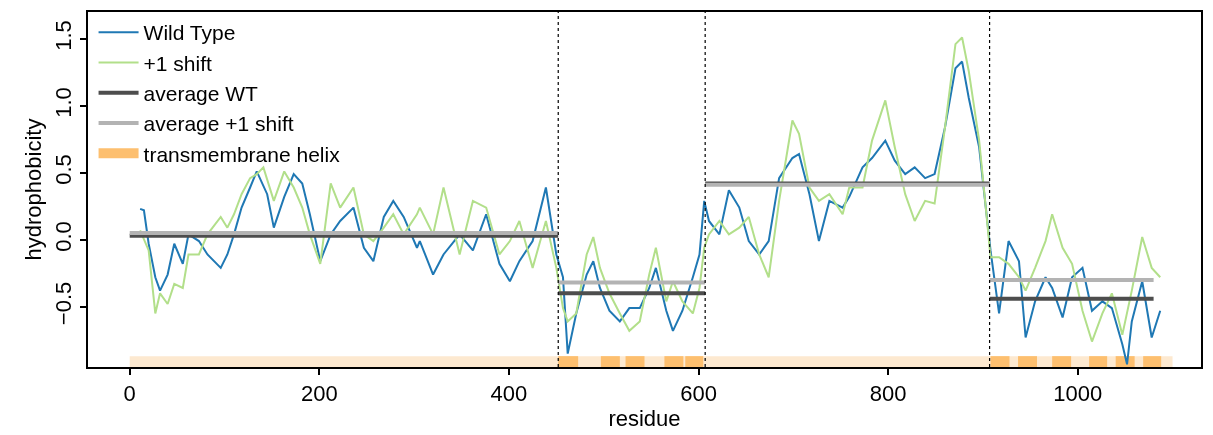 The width and height of the screenshot is (1213, 435). I want to click on x-tick-label: 800, so click(888, 394).